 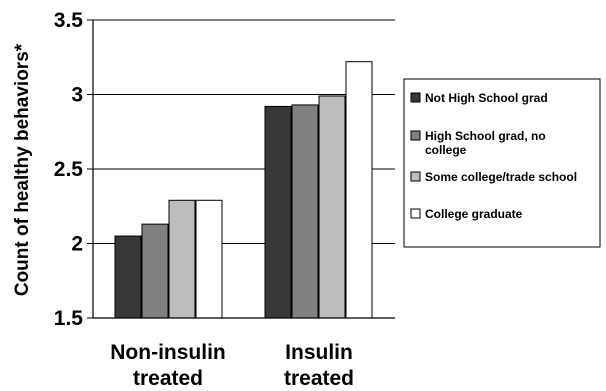 I want to click on legend-box, so click(x=502, y=163).